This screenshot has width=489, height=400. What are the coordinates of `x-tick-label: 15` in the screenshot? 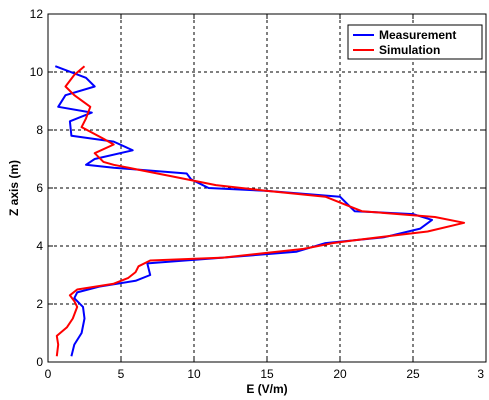 It's located at (267, 374).